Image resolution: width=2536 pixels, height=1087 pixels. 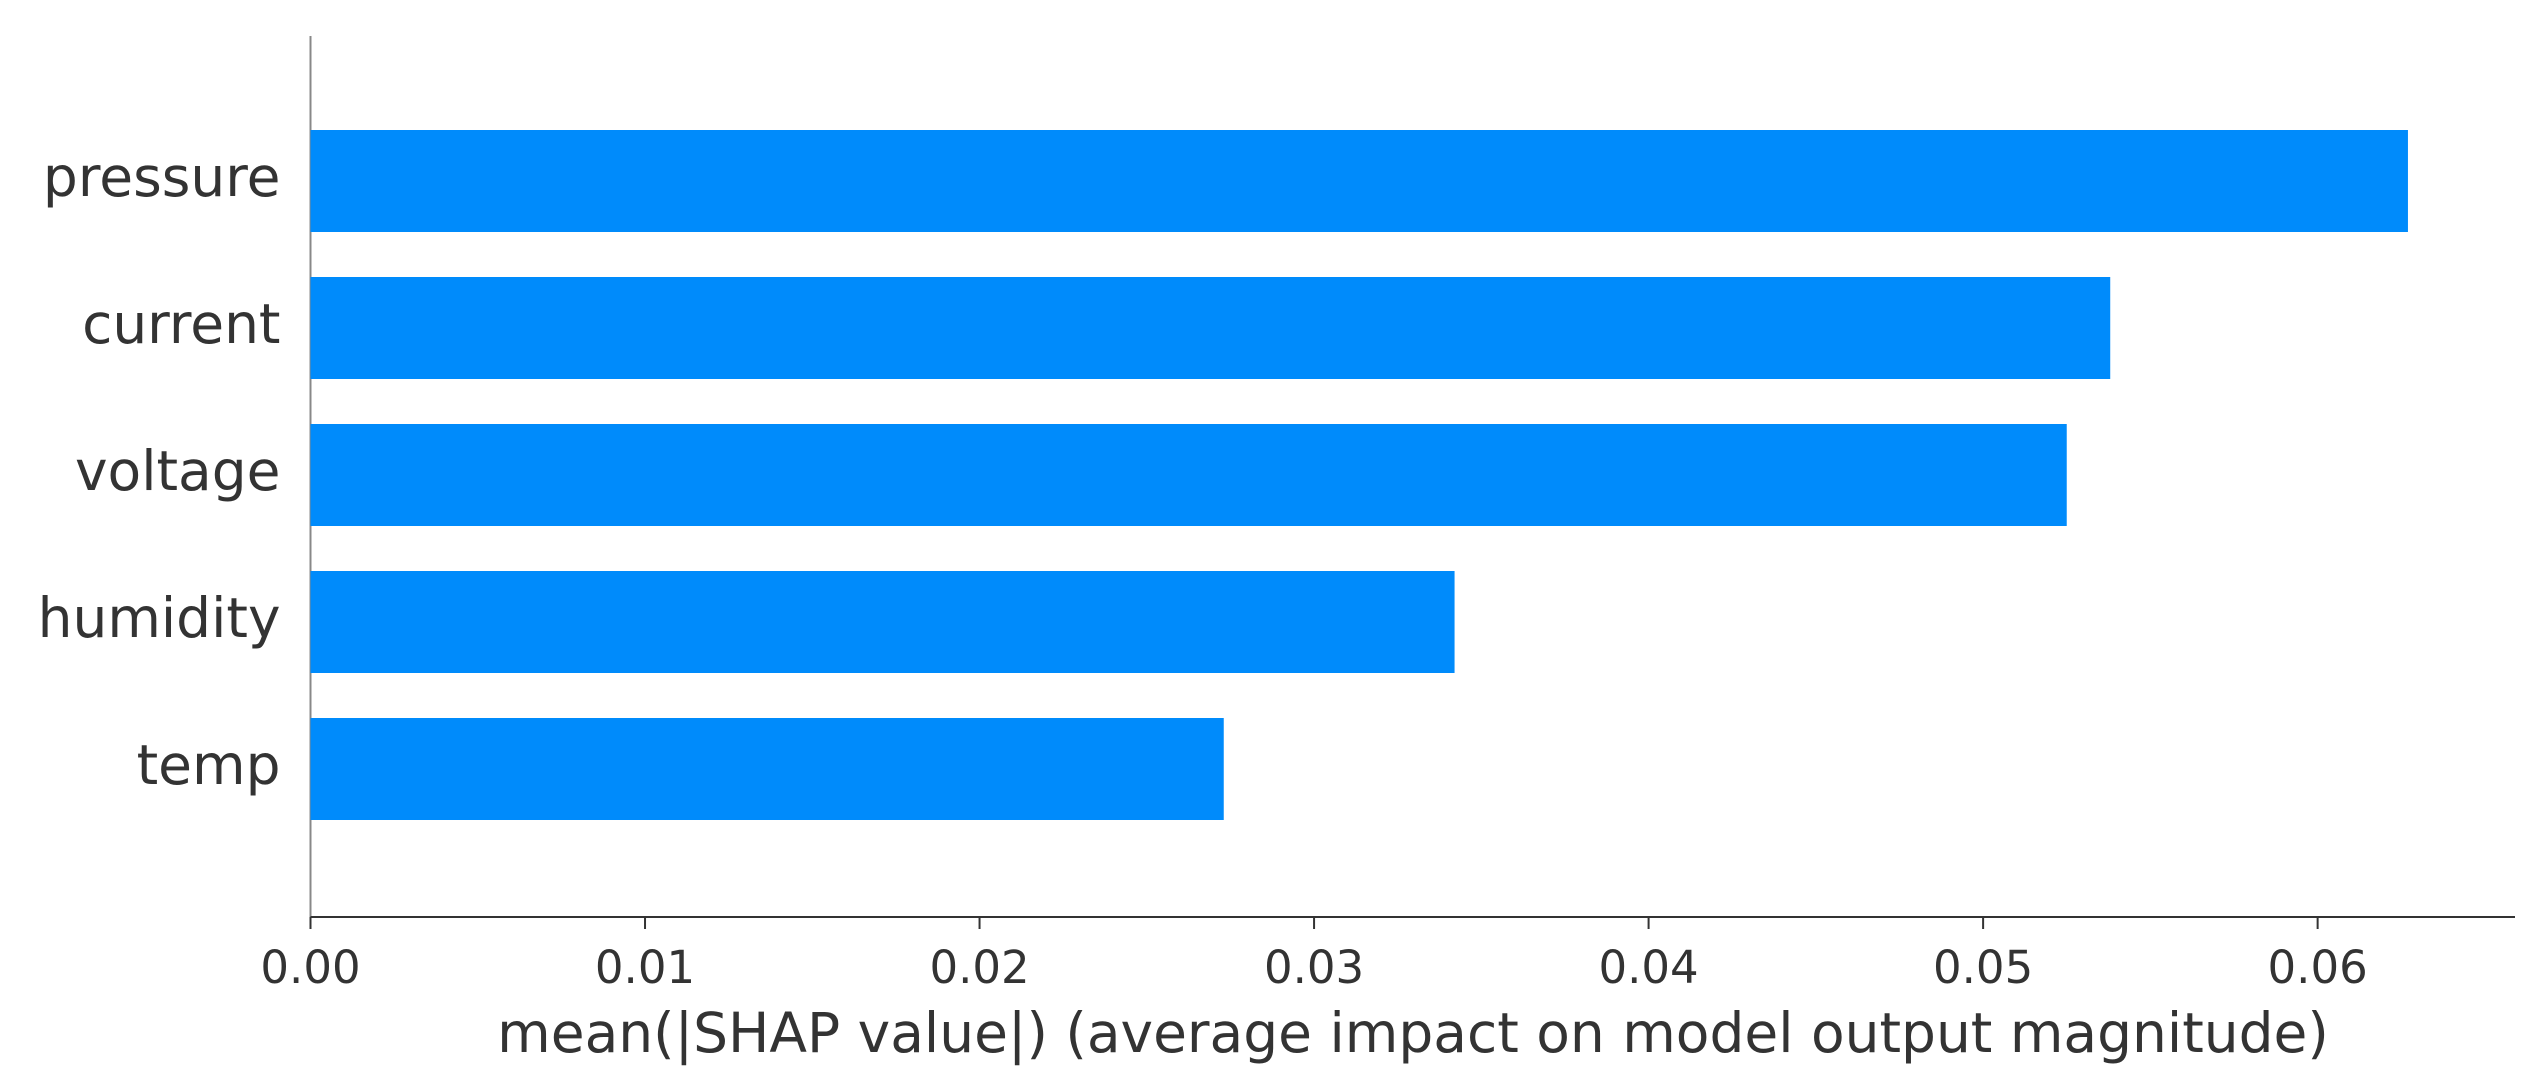 What do you see at coordinates (2318, 967) in the screenshot?
I see `x-tick-label: 0.06` at bounding box center [2318, 967].